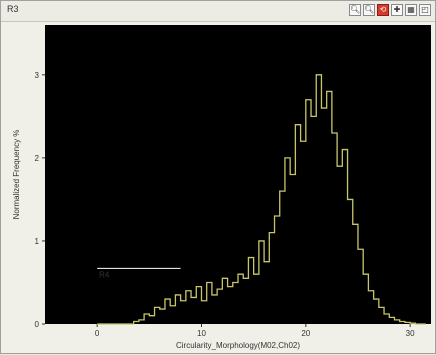 This screenshot has width=436, height=355. What do you see at coordinates (397, 10) in the screenshot?
I see `pointer-icon: ✚` at bounding box center [397, 10].